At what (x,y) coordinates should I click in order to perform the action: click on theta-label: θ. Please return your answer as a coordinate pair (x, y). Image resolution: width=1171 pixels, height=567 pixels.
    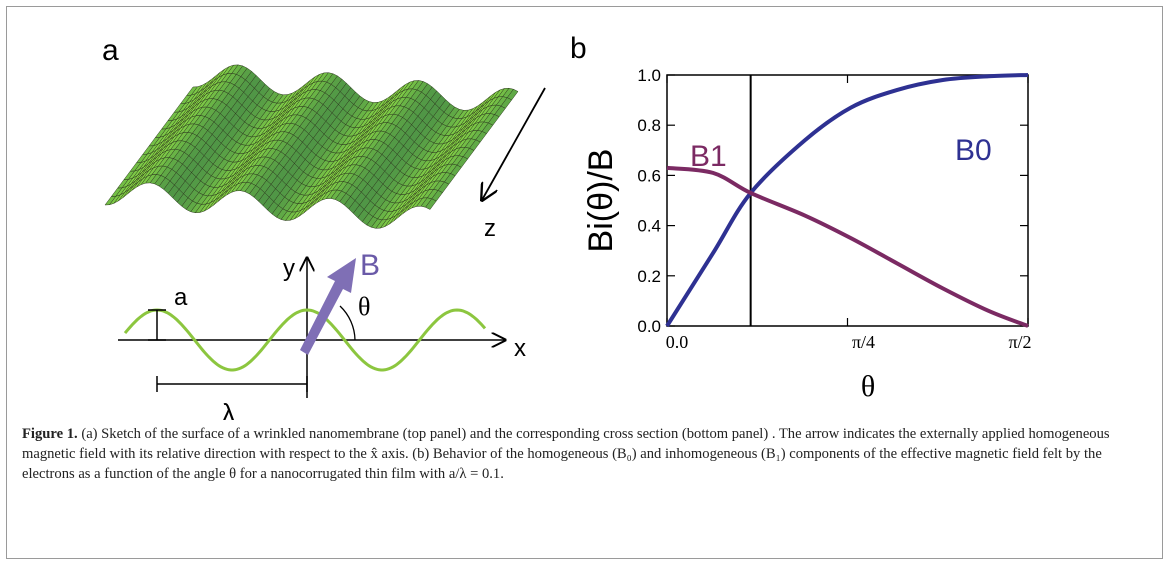
    Looking at the image, I should click on (364, 306).